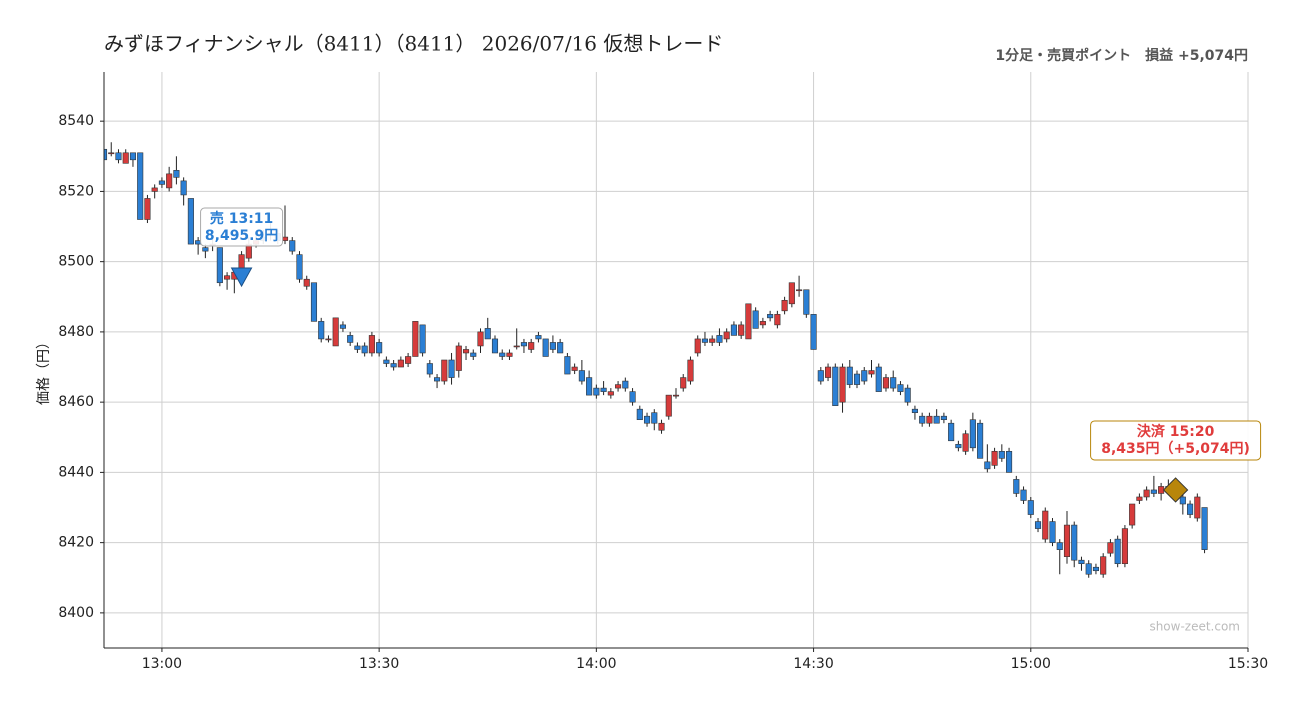 The width and height of the screenshot is (1300, 720). What do you see at coordinates (1175, 449) in the screenshot?
I see `annotation-price: 8,435円（+5,074円)` at bounding box center [1175, 449].